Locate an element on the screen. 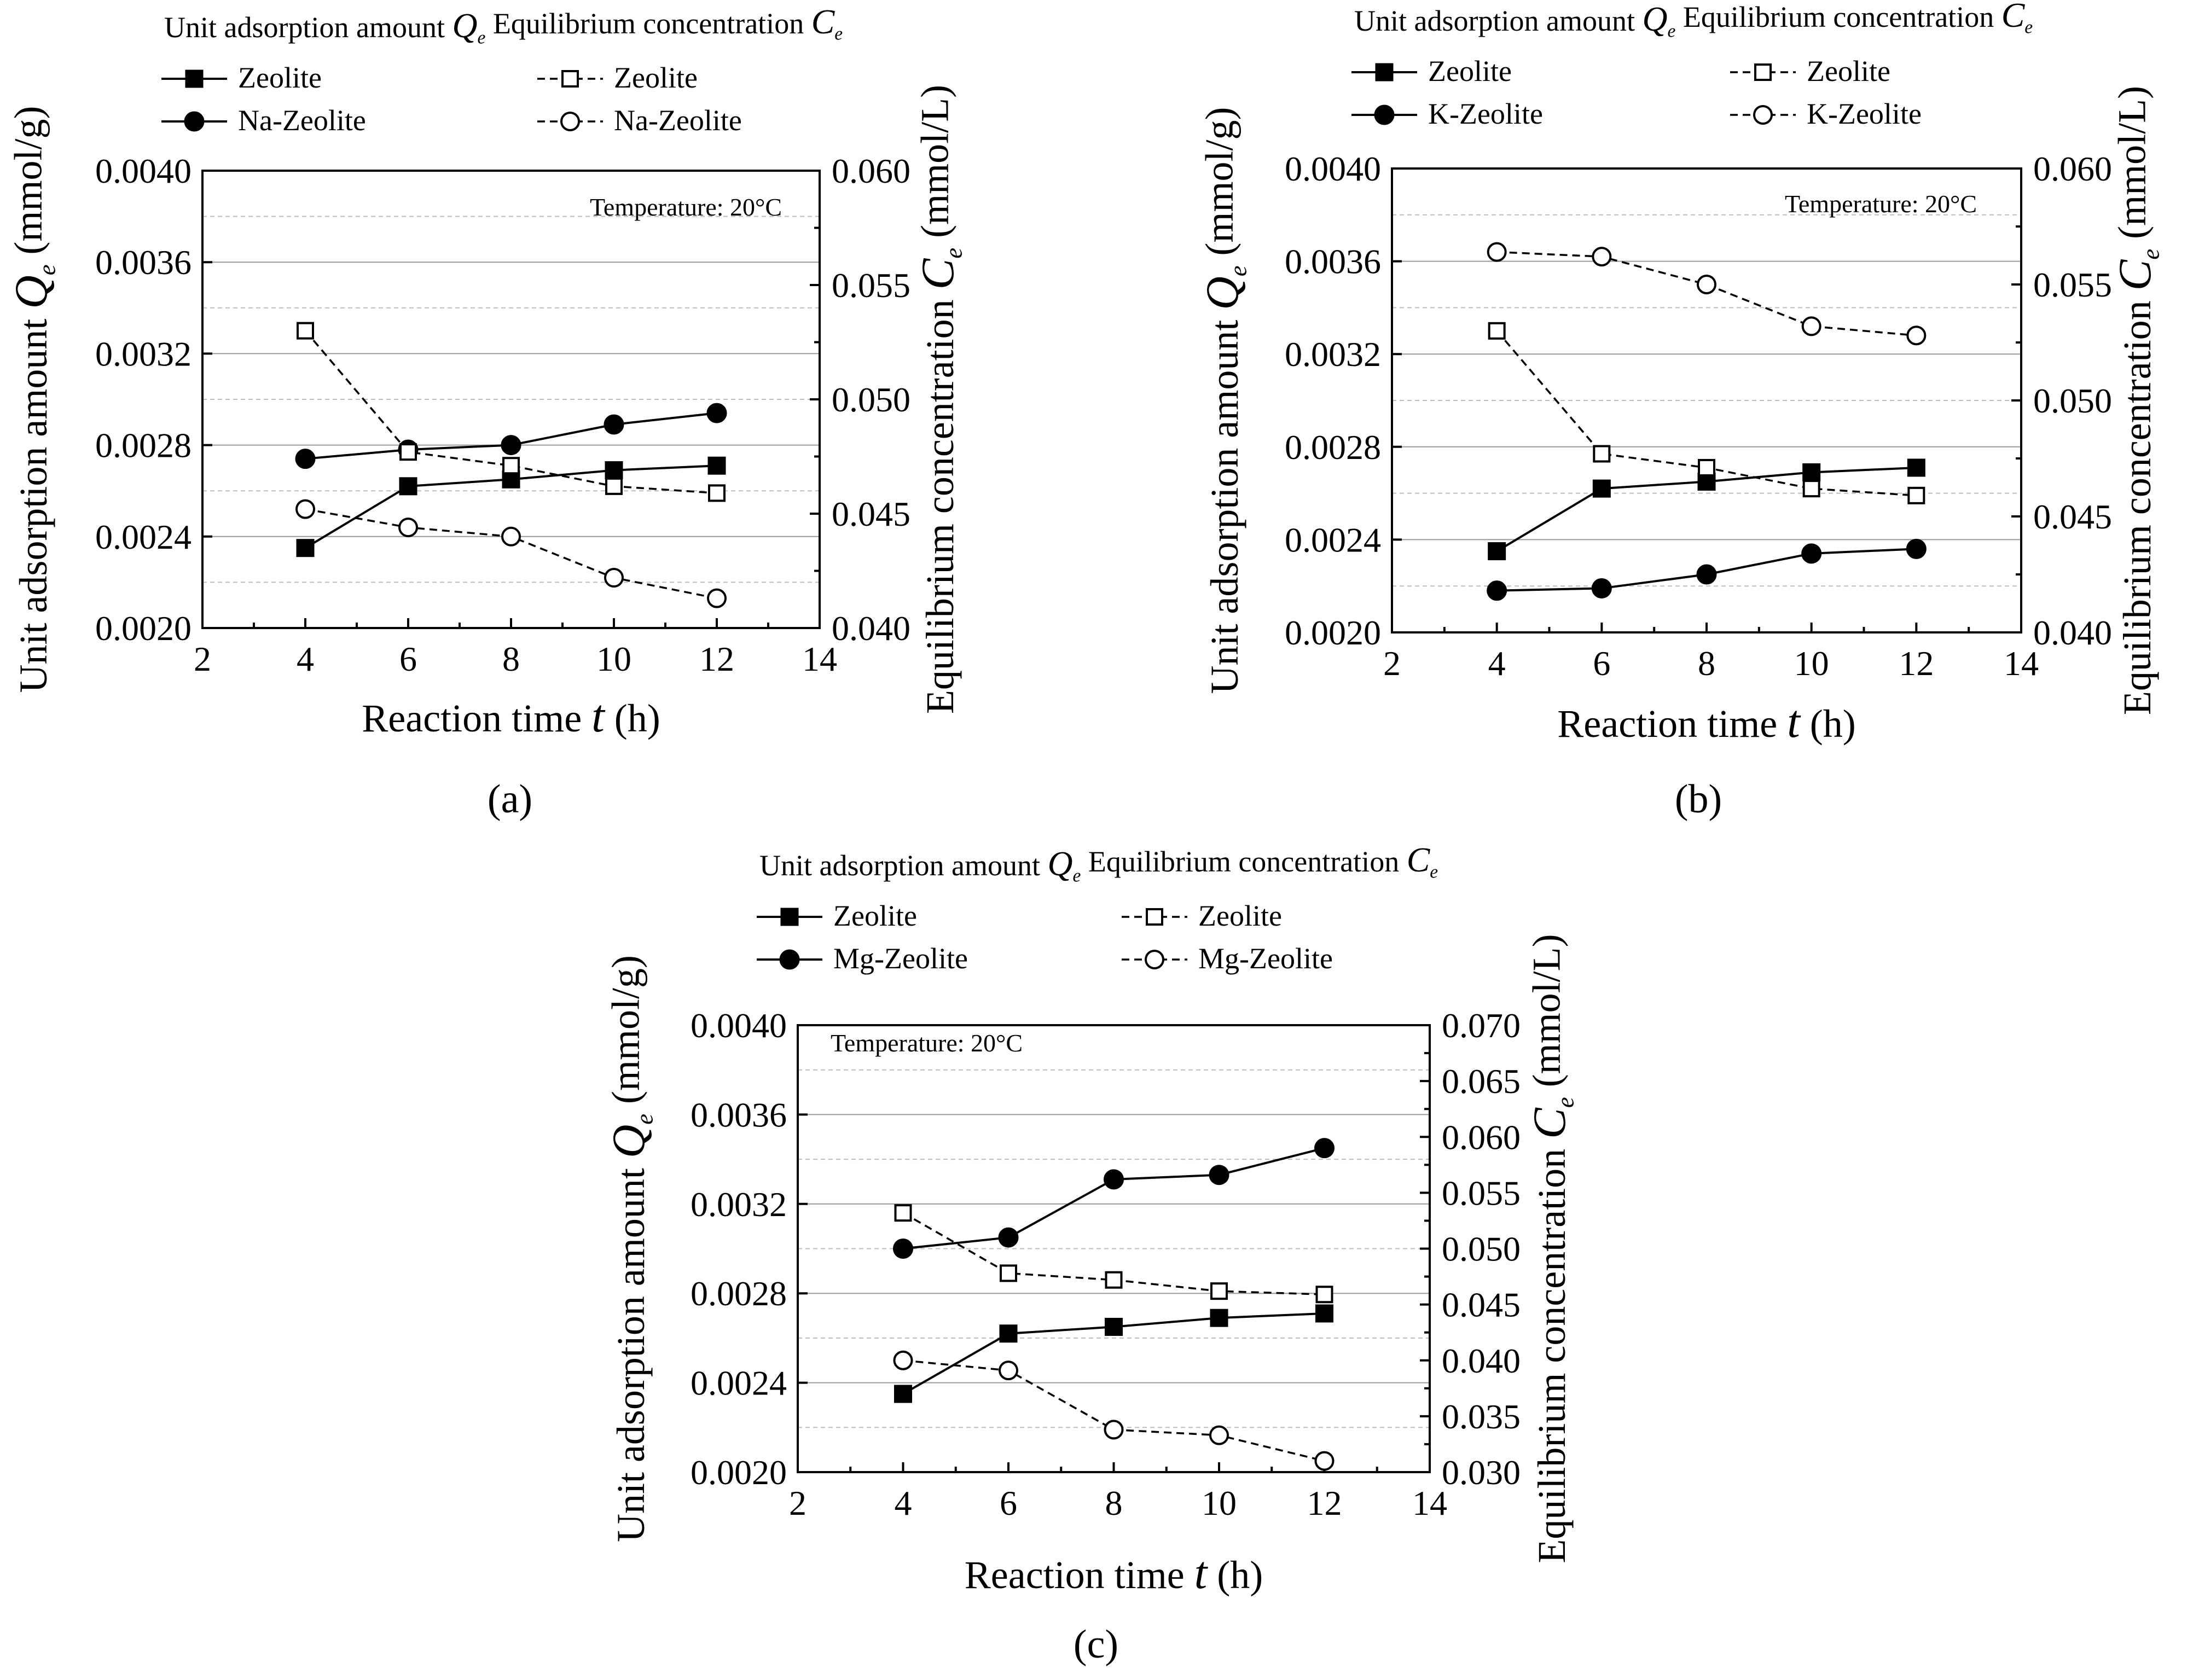 The image size is (2193, 1680). series-zeolite-right is located at coordinates (1707, 413).